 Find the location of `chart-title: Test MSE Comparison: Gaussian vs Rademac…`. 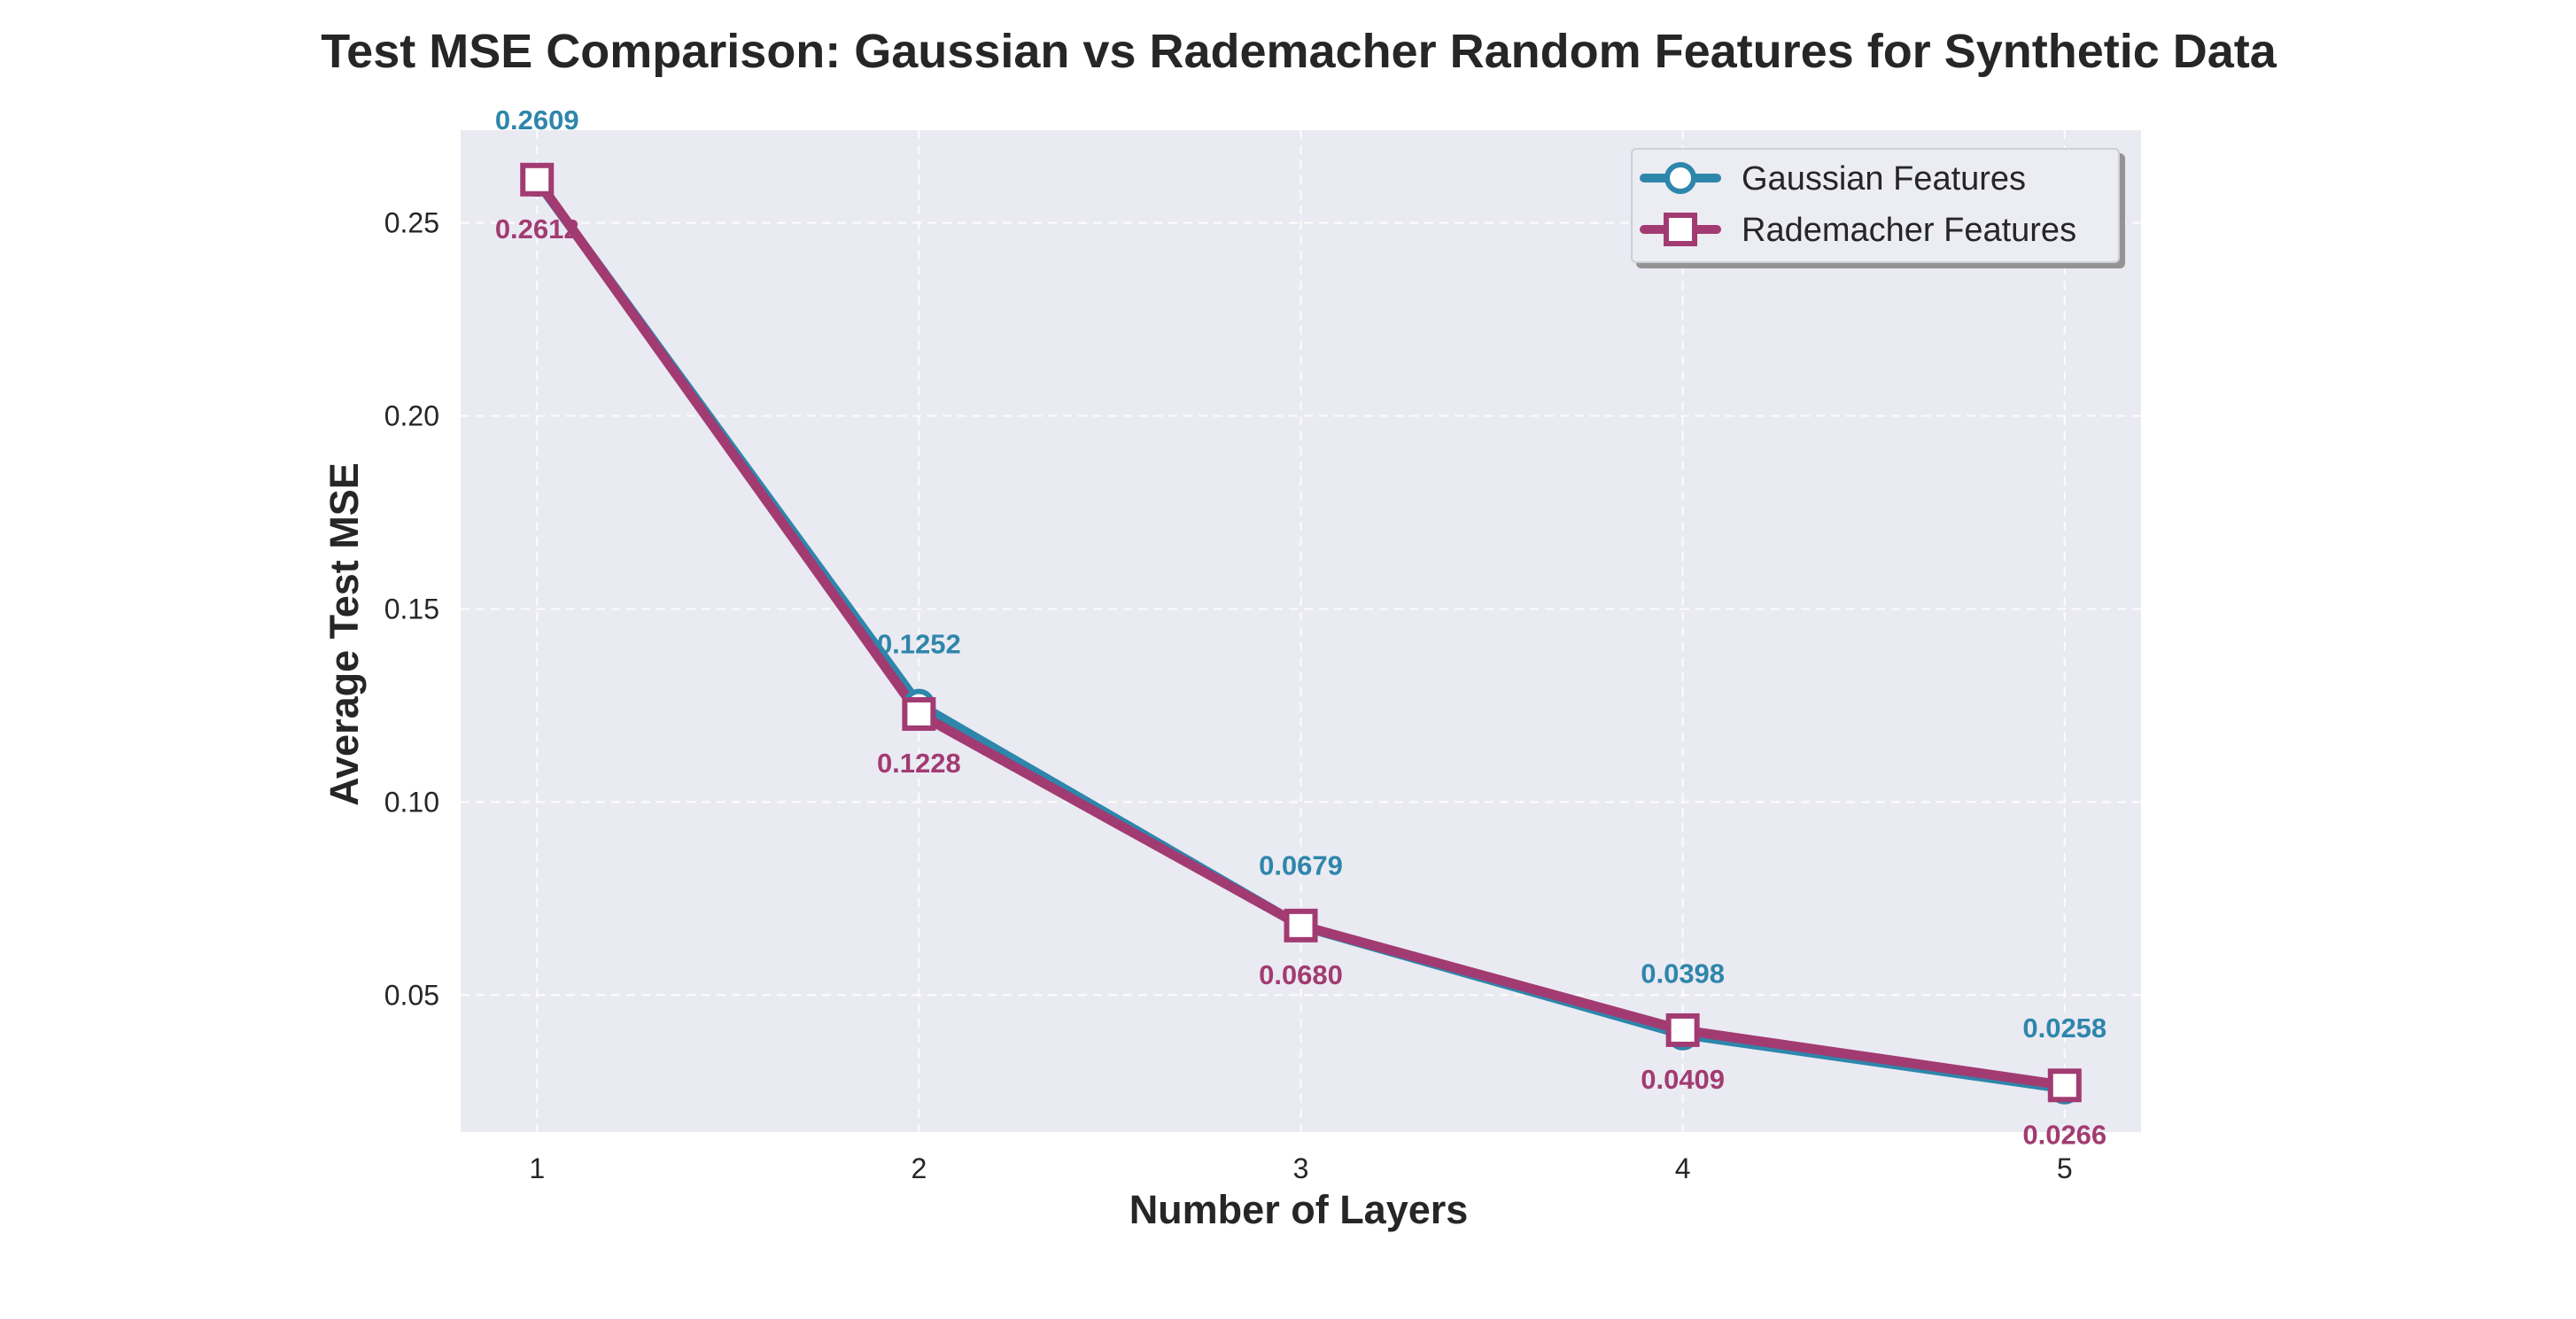

chart-title: Test MSE Comparison: Gaussian vs Rademac… is located at coordinates (1299, 51).